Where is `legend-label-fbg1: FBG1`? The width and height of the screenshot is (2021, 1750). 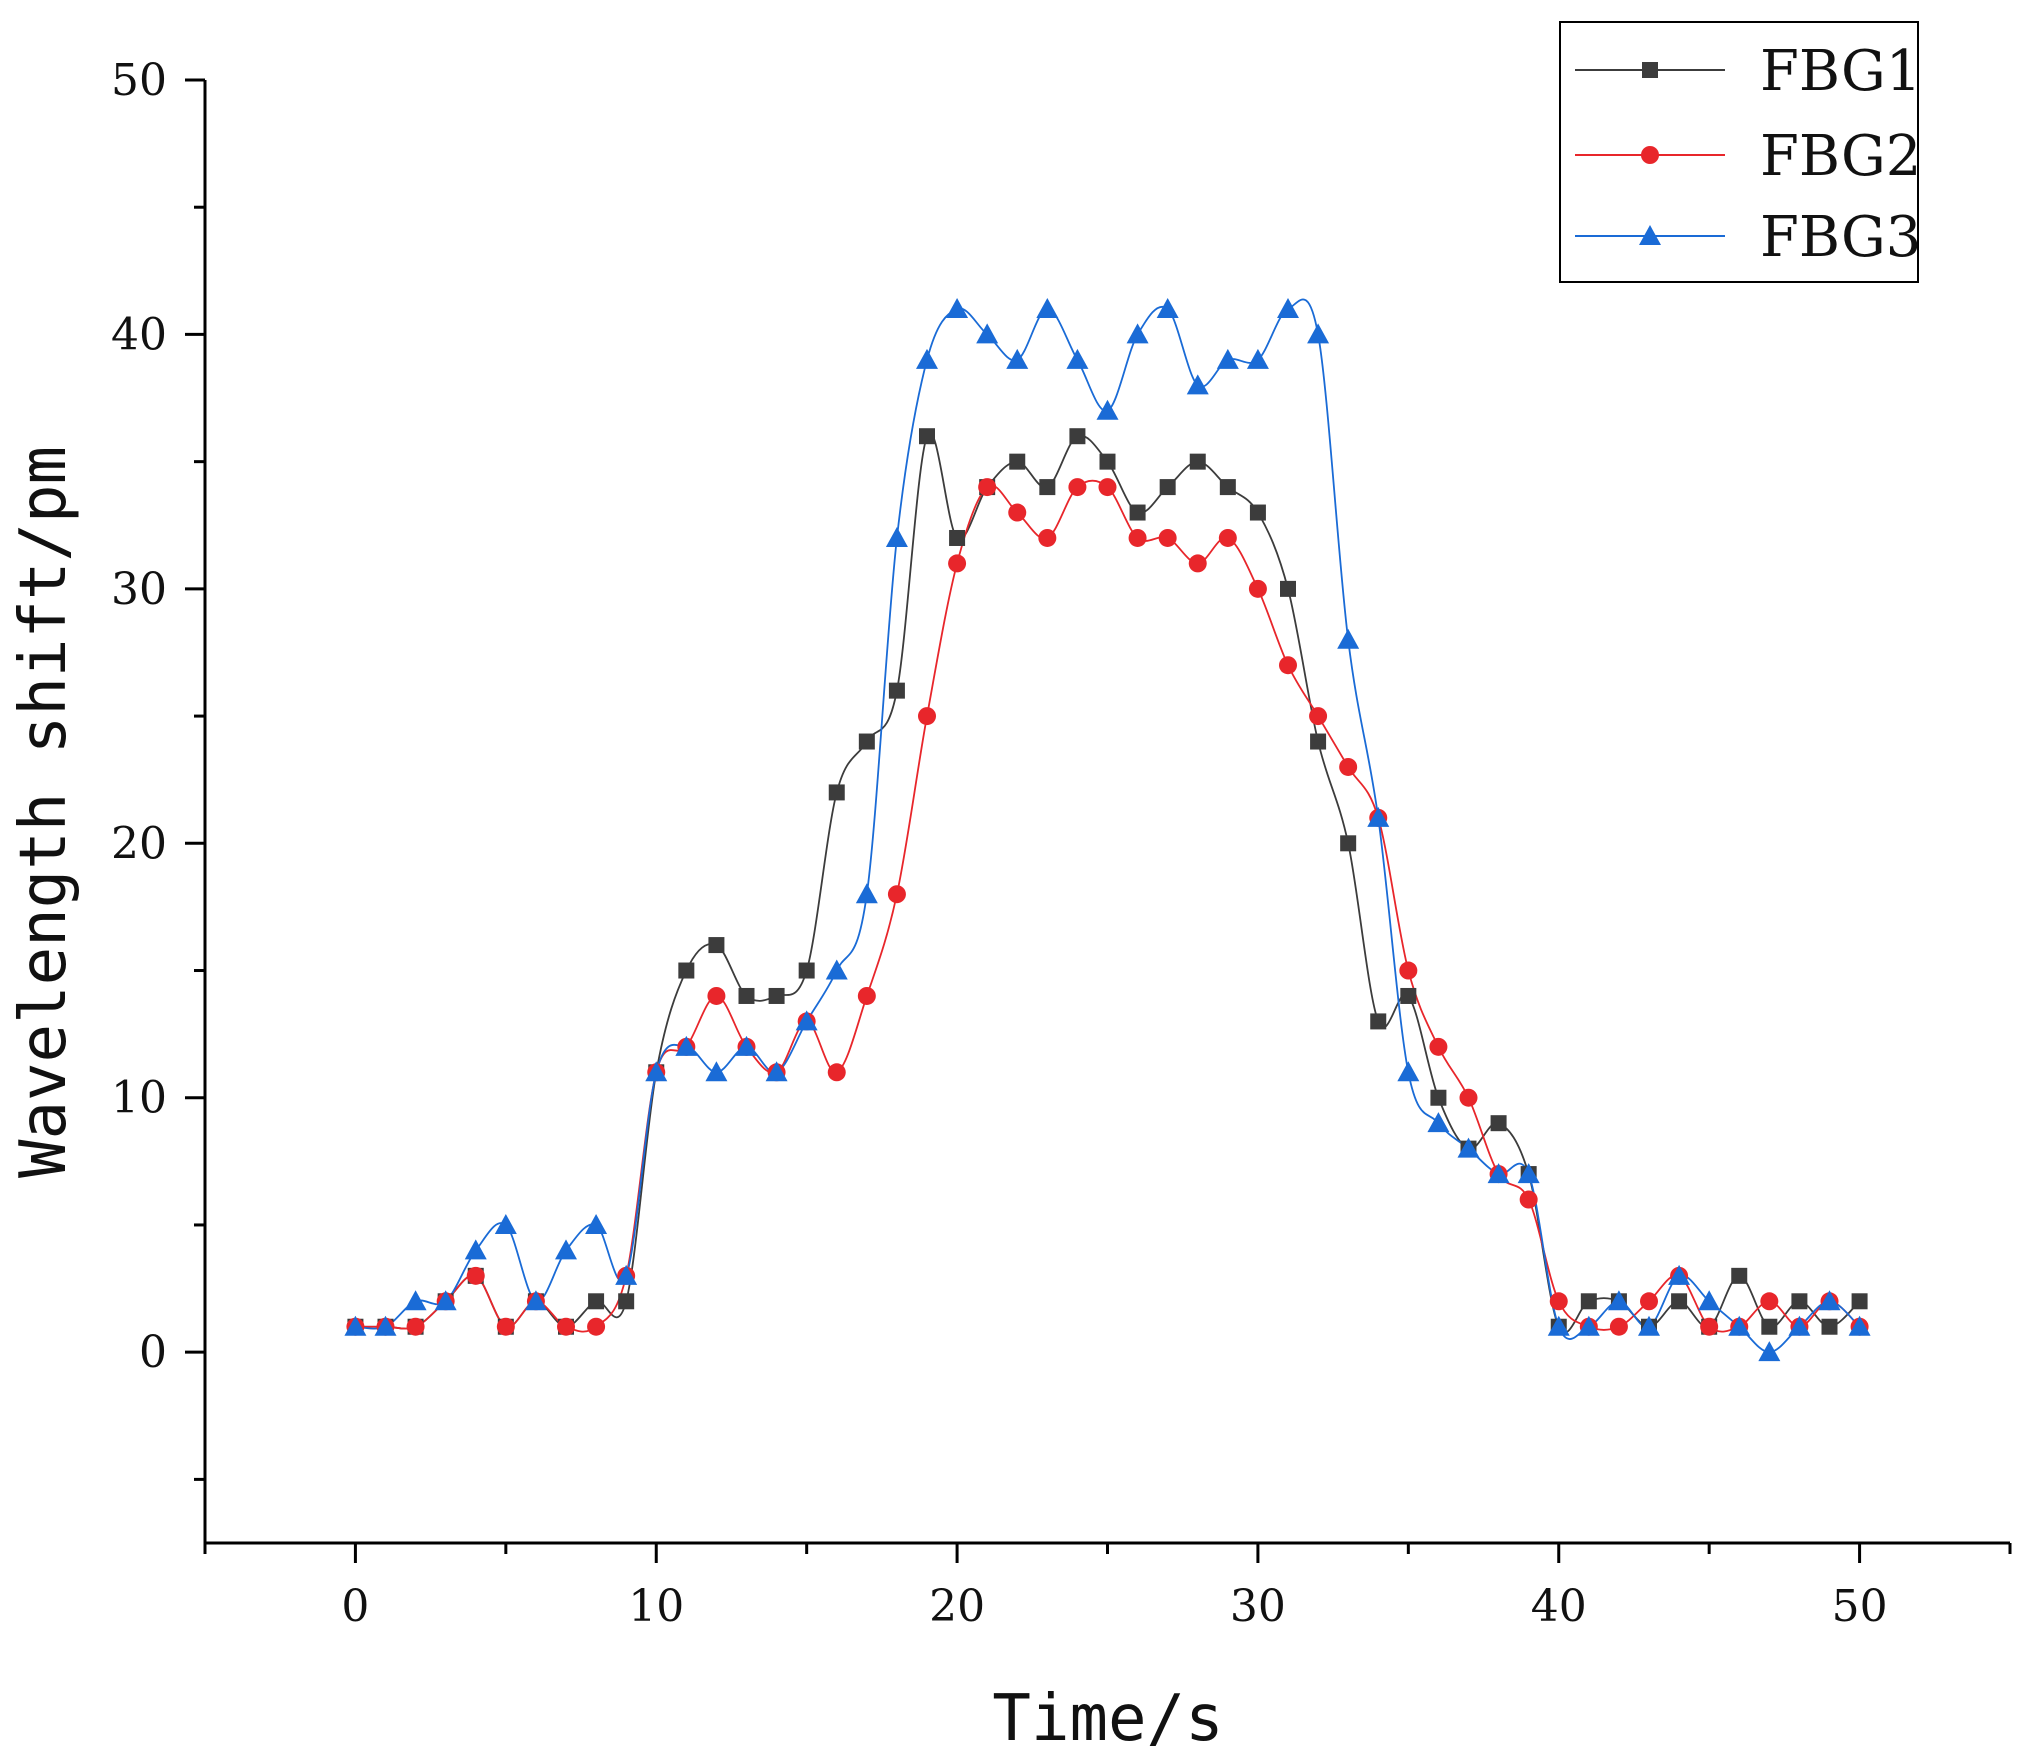
legend-label-fbg1: FBG1 is located at coordinates (1840, 71).